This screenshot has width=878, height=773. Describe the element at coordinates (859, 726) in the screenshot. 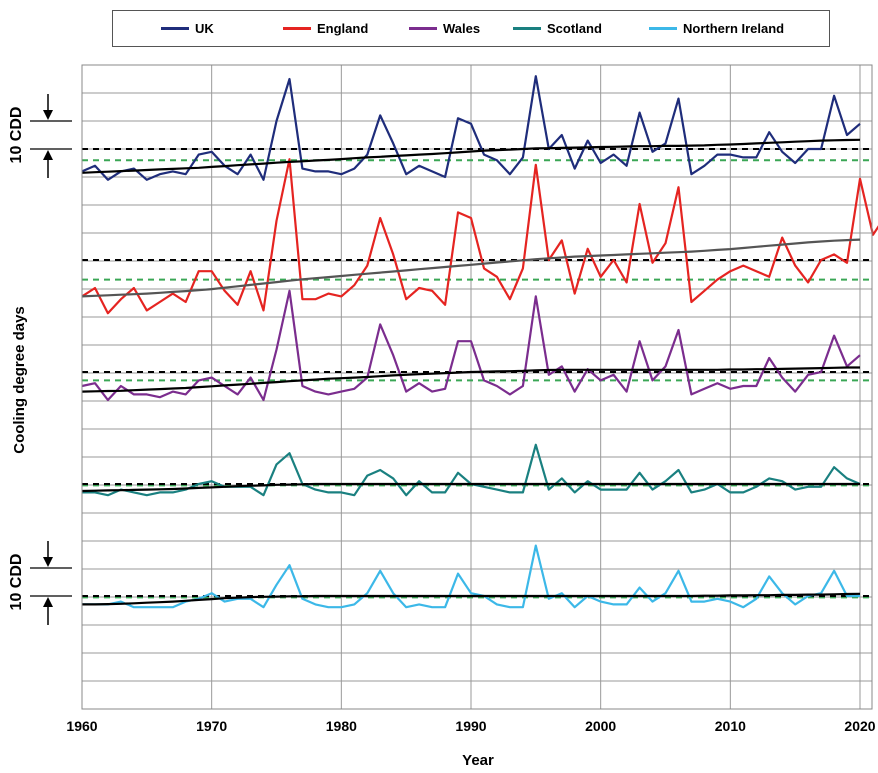

I see `x-tick-label: 2020` at that location.